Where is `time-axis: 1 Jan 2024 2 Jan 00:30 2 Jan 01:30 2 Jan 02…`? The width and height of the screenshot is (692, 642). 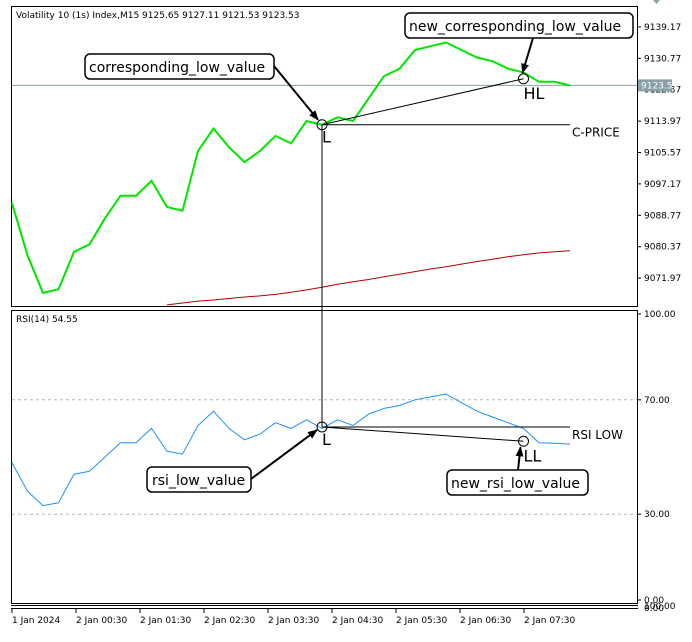
time-axis: 1 Jan 2024 2 Jan 00:30 2 Jan 01:30 2 Jan 02… is located at coordinates (293, 617).